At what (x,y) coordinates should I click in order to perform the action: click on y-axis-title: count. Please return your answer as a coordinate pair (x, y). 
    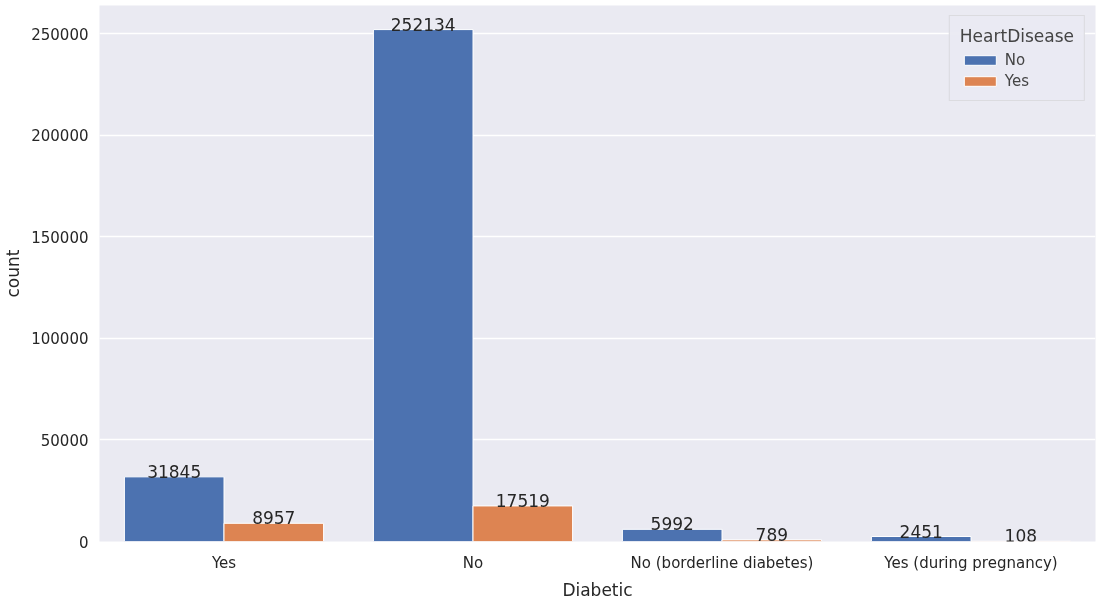
    Looking at the image, I should click on (13, 273).